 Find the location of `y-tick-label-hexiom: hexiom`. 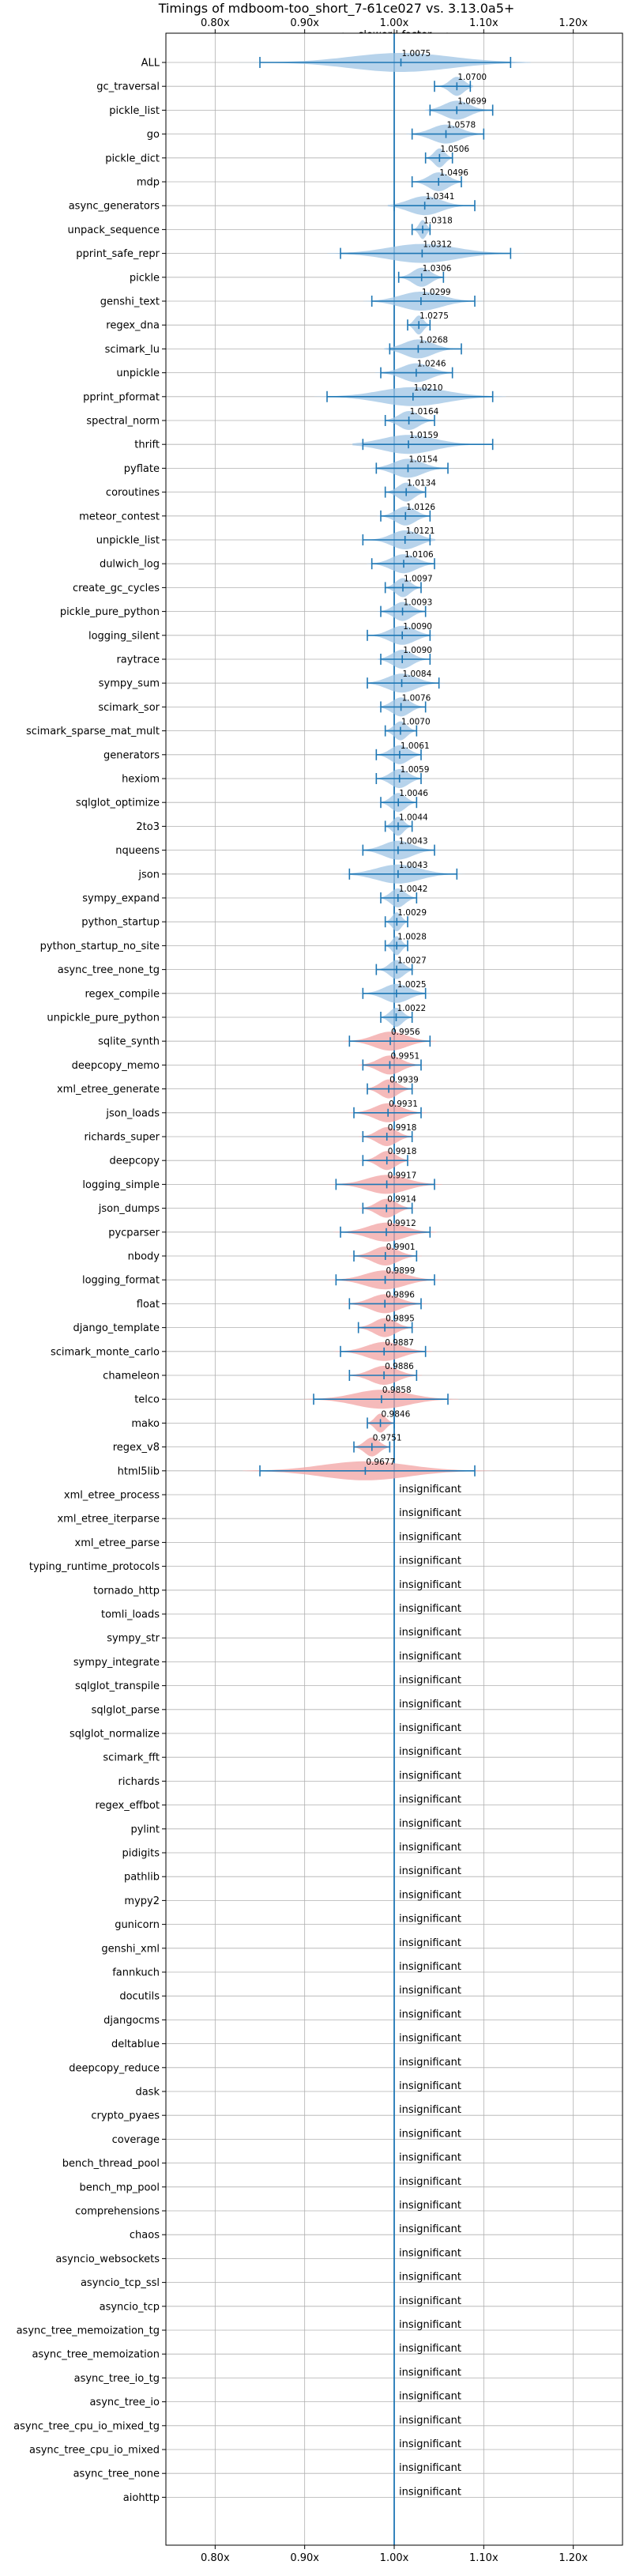

y-tick-label-hexiom: hexiom is located at coordinates (141, 780).